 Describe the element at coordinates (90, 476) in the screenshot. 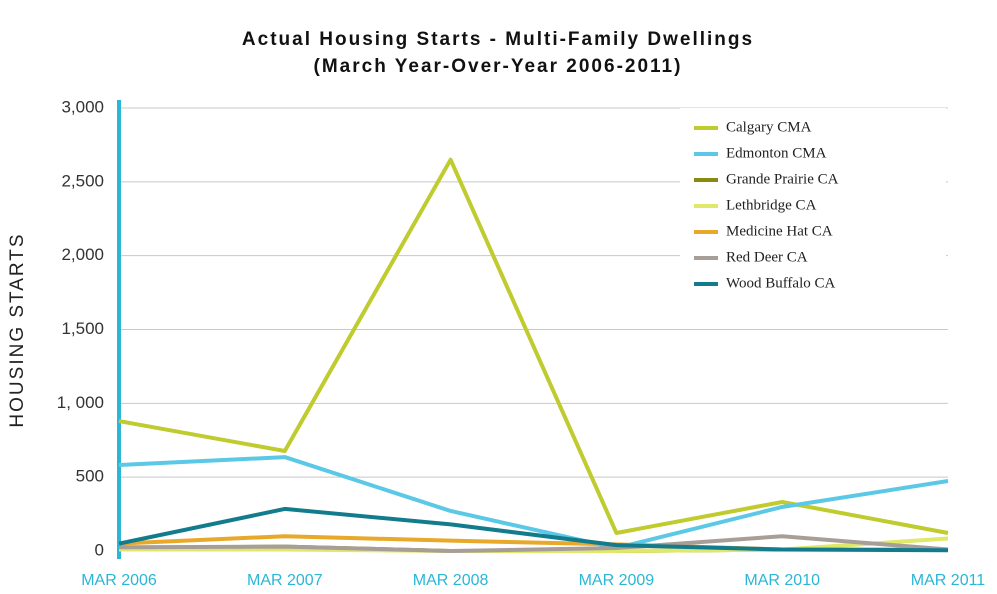

I see `y-tick-label: 500` at that location.